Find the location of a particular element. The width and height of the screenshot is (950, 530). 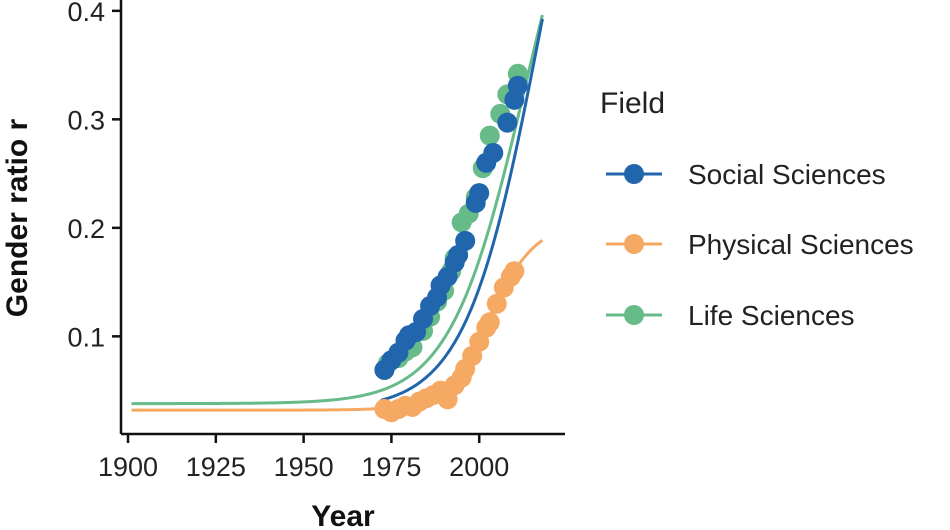

x-axis-title: Year is located at coordinates (343, 515).